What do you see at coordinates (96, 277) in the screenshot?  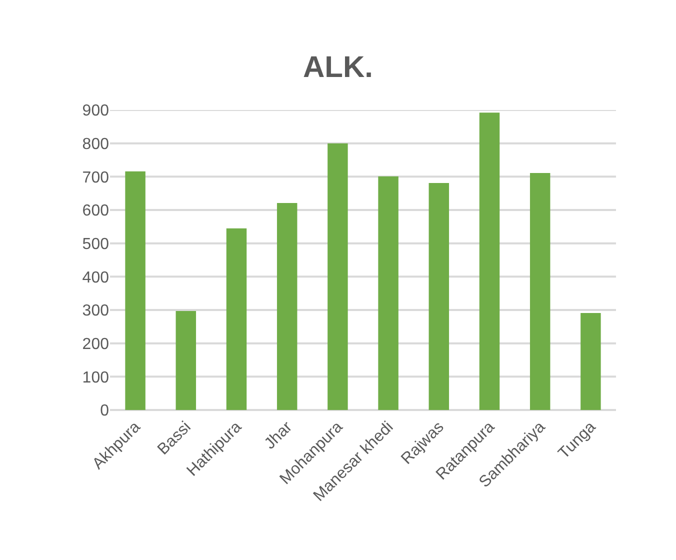 I see `y-tick-label: 400` at bounding box center [96, 277].